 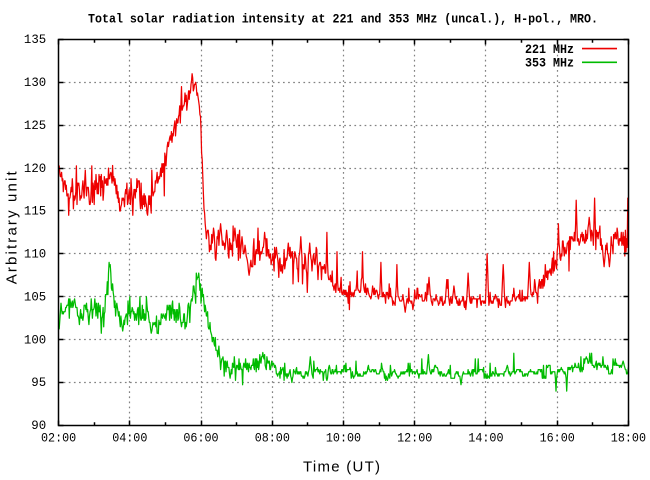 I want to click on svg-text: 125, so click(x=35, y=125).